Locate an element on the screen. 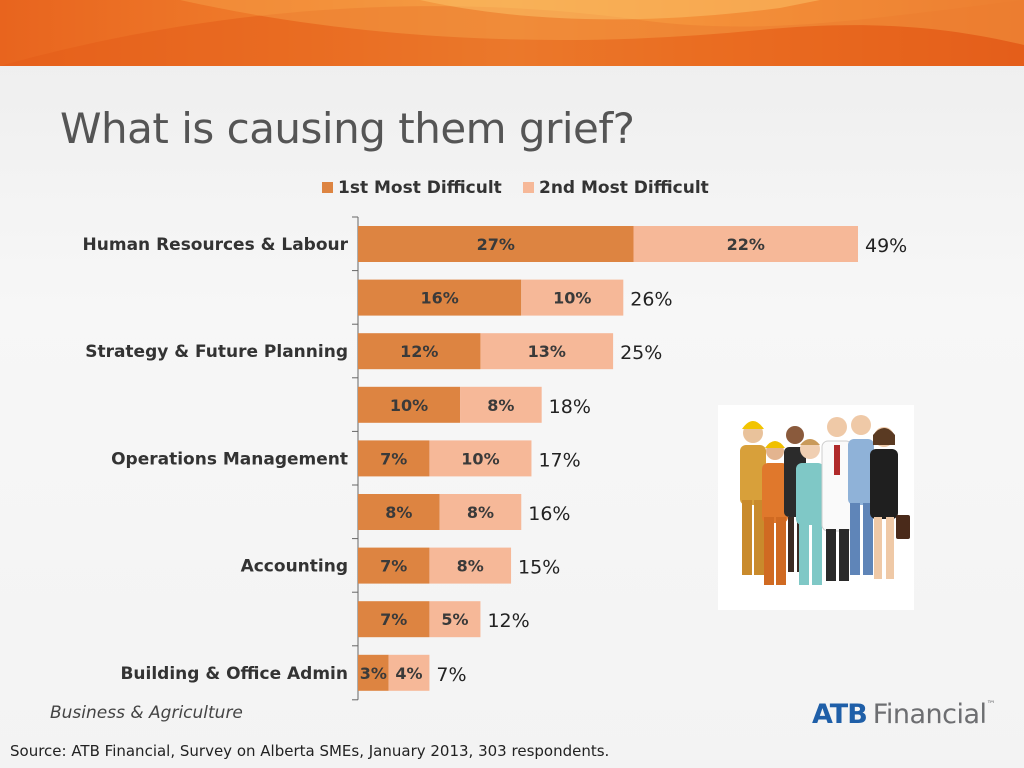  data-label-series-1: 16% is located at coordinates (439, 298).